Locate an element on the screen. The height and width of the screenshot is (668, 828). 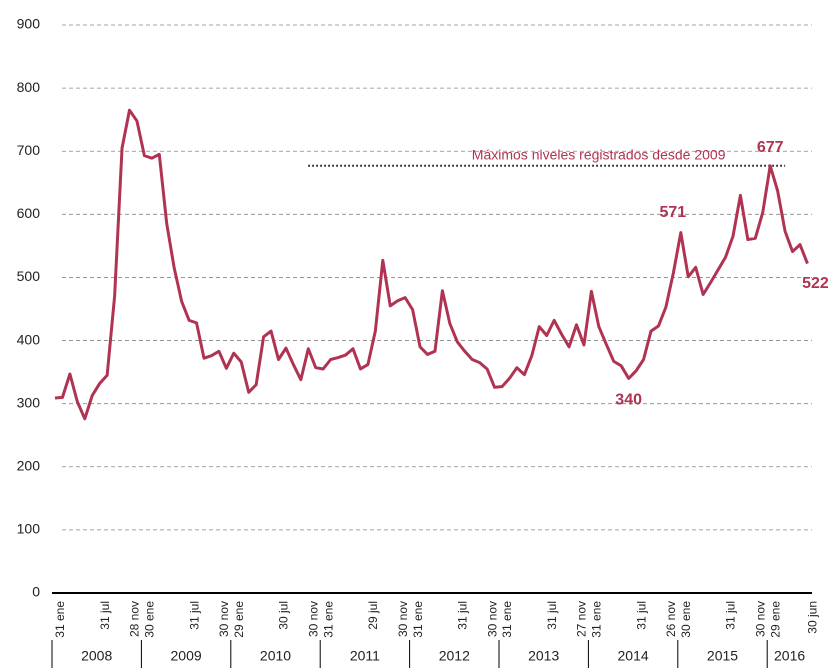
value-label: 522 is located at coordinates (815, 283).